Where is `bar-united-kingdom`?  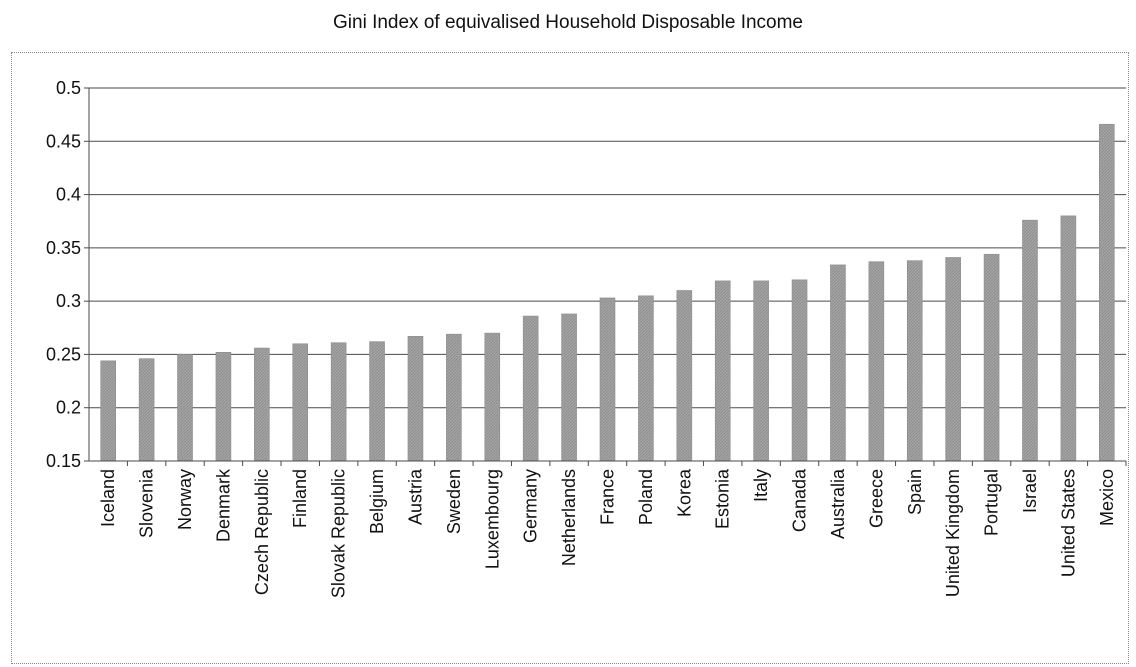 bar-united-kingdom is located at coordinates (953, 359).